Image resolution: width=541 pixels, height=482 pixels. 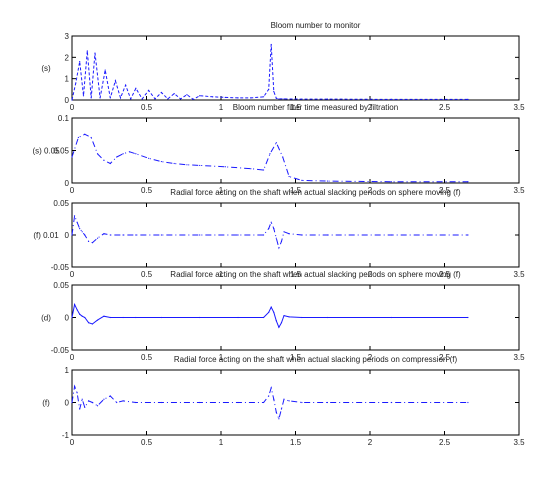 I want to click on y-axis-label: (f) 0.01, so click(x=46, y=235).